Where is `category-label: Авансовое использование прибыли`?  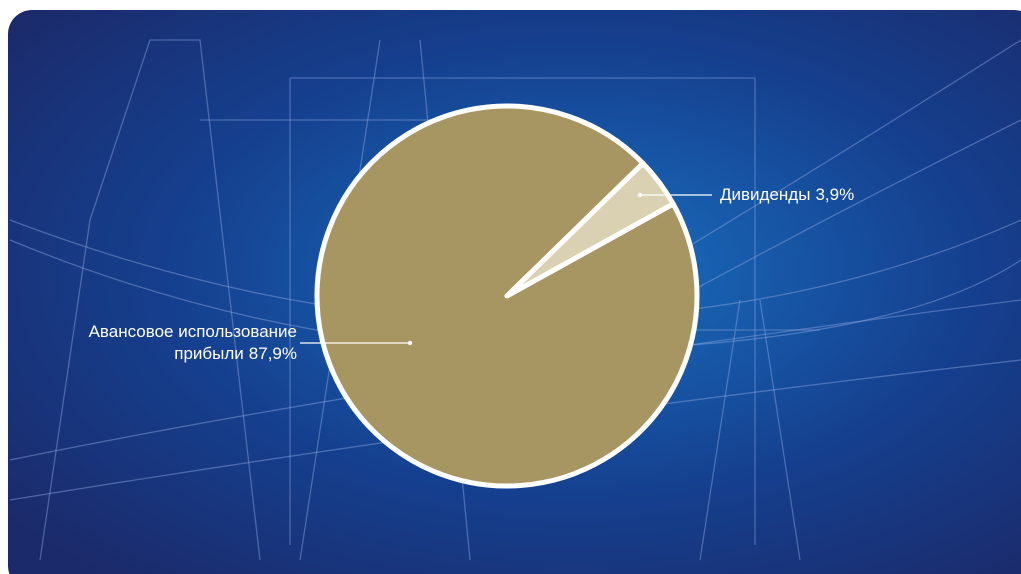 category-label: Авансовое использование прибыли is located at coordinates (192, 342).